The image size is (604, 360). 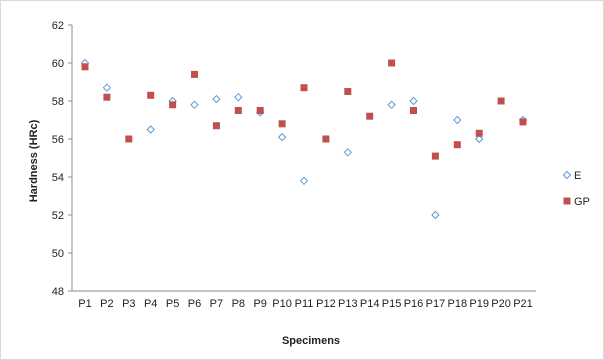 I want to click on x-tick-label: P12, so click(x=326, y=304).